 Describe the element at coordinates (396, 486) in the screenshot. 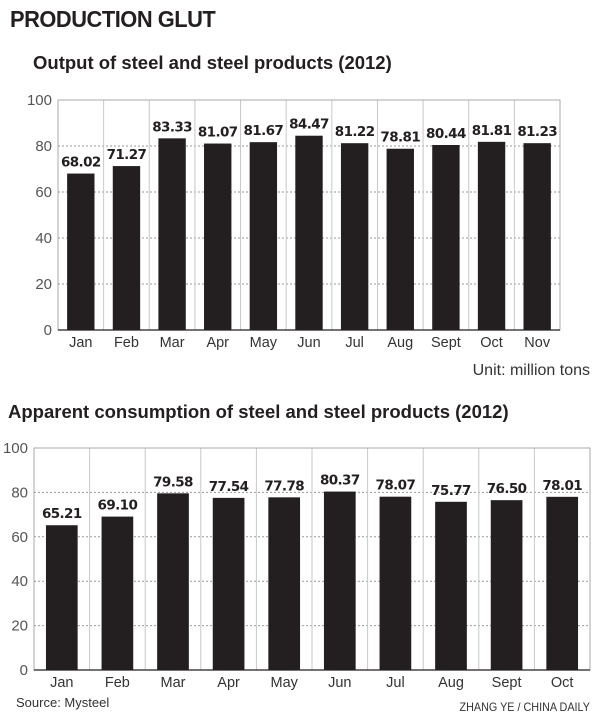

I see `data-label: 78.07` at that location.